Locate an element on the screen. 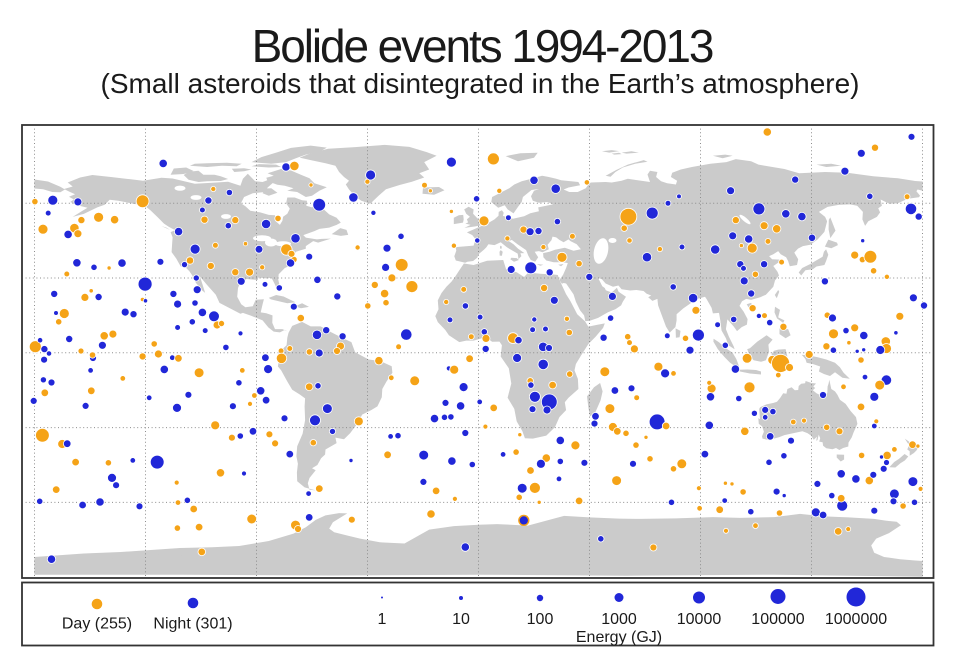 This screenshot has height=672, width=960. svg-text: 1000000 is located at coordinates (856, 619).